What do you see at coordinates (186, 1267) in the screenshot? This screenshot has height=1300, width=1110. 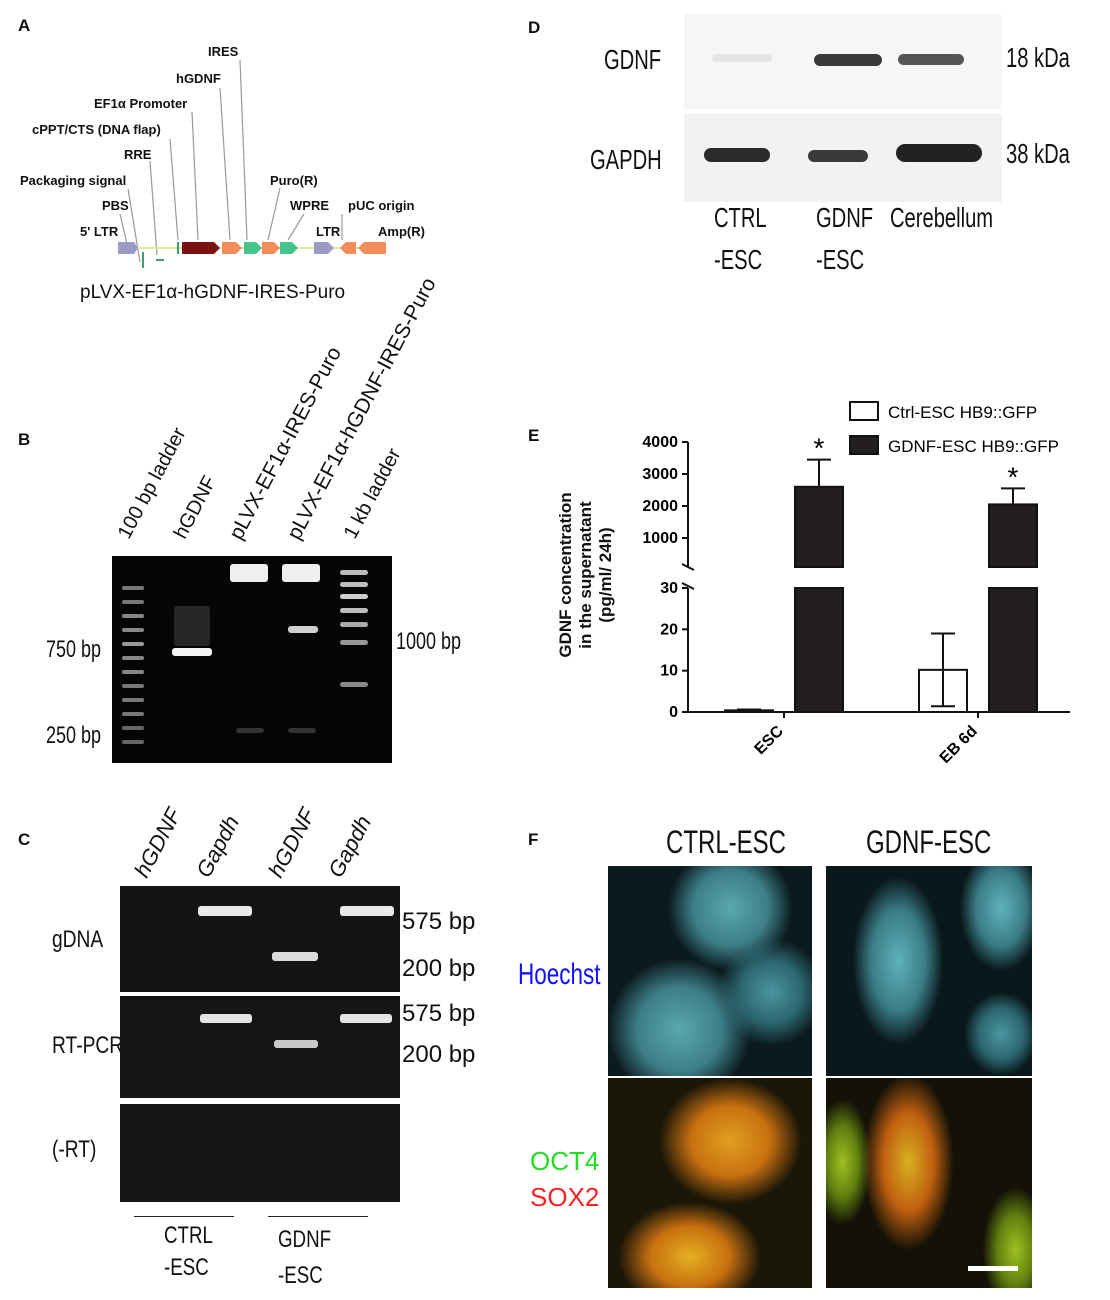 I see `group-label-ctrl-2: -ESC` at bounding box center [186, 1267].